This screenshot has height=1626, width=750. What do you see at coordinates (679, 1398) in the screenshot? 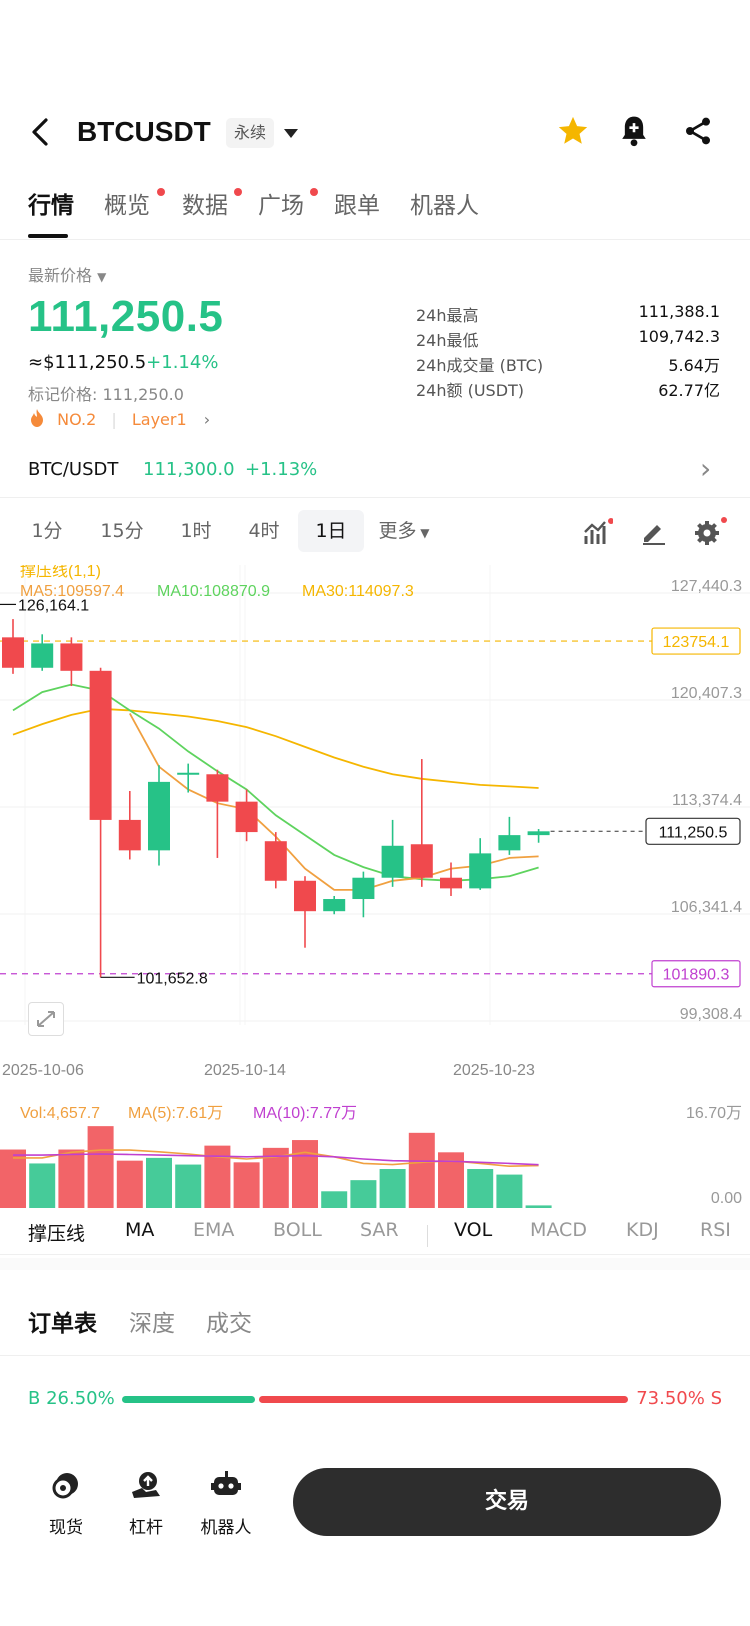
I see `sell-ratio-label: 73.50% S` at bounding box center [679, 1398].